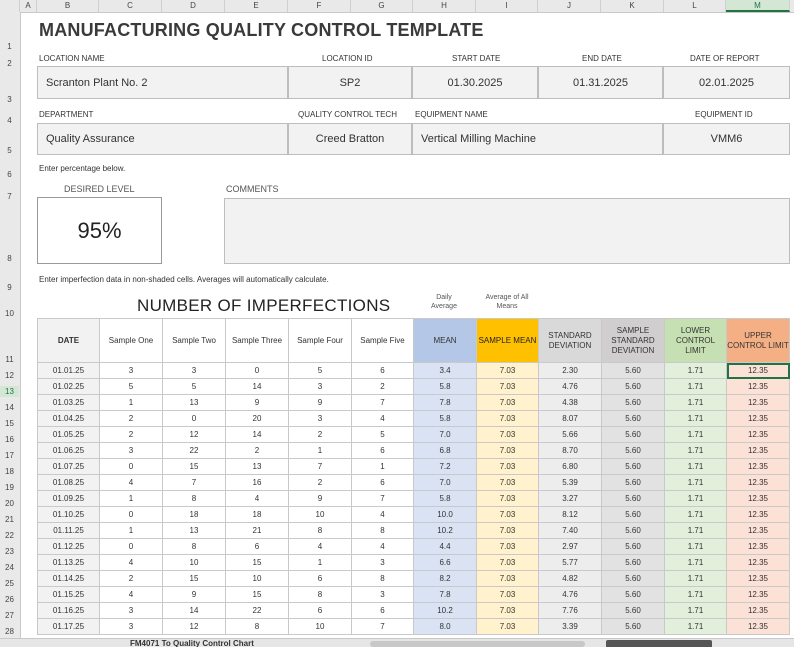 The width and height of the screenshot is (794, 647). I want to click on row-header-7: 7, so click(9, 196).